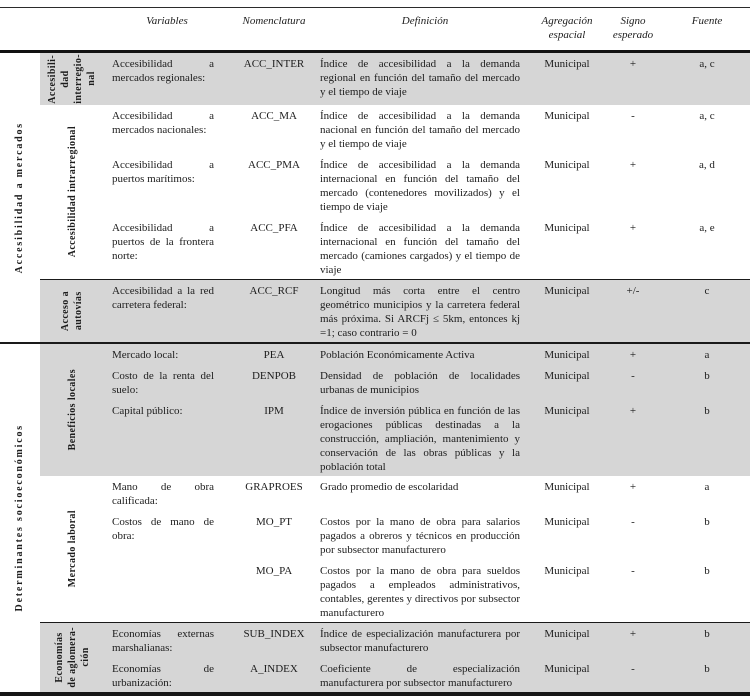 The width and height of the screenshot is (750, 696). What do you see at coordinates (167, 21) in the screenshot?
I see `col-header-variables: Variables` at bounding box center [167, 21].